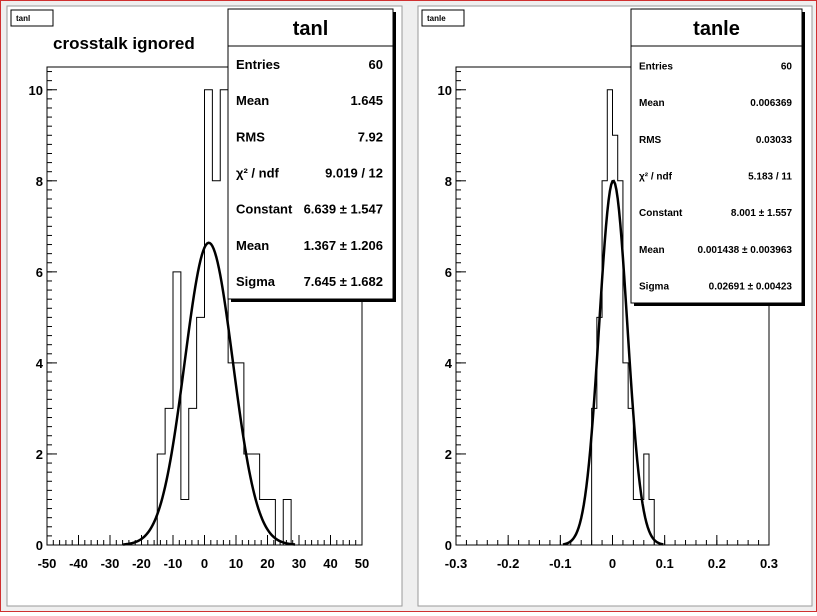  What do you see at coordinates (343, 209) in the screenshot?
I see `stats-value: 6.639 ± 1.547` at bounding box center [343, 209].